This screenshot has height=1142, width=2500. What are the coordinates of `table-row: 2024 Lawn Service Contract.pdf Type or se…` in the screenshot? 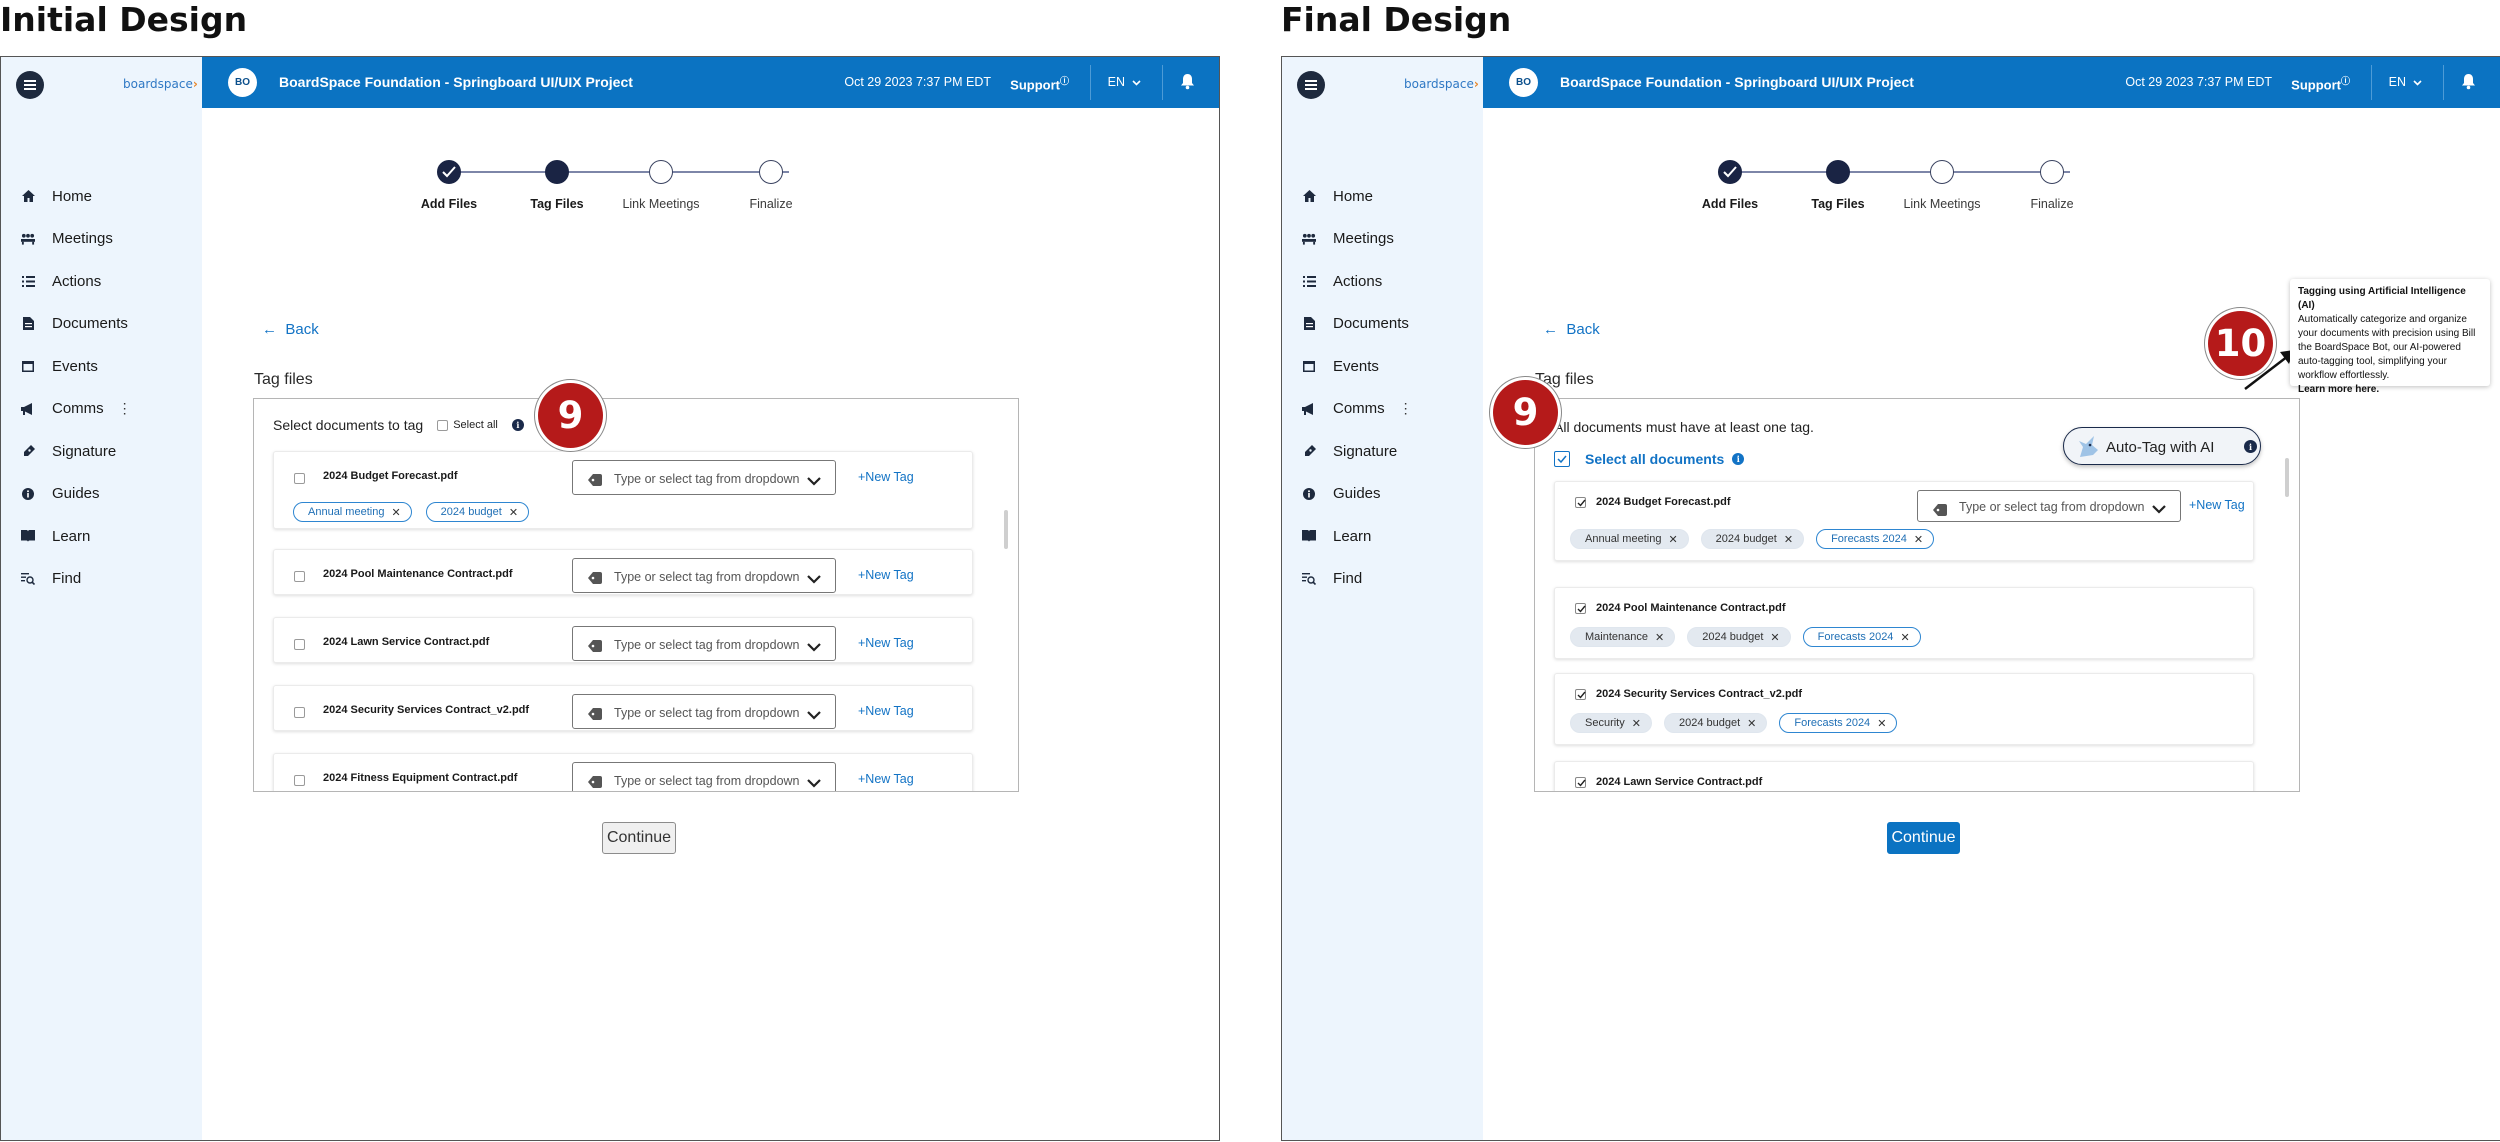 It's located at (623, 640).